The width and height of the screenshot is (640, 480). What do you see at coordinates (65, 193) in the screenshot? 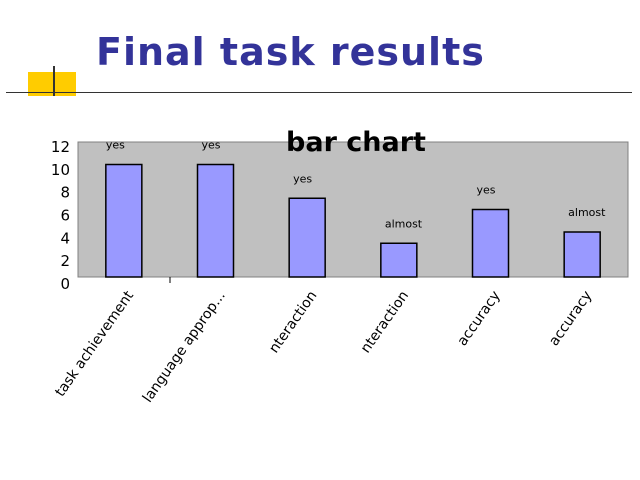
I see `y-tick-label: 8` at bounding box center [65, 193].